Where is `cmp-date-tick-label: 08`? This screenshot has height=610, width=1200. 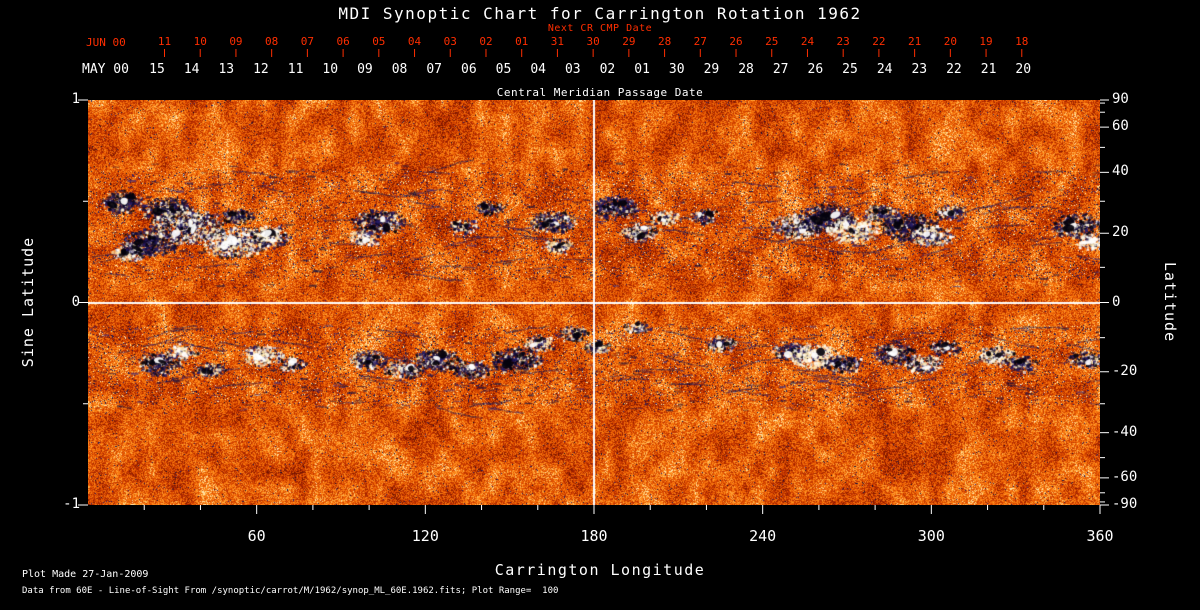
cmp-date-tick-label: 08 is located at coordinates (399, 69).